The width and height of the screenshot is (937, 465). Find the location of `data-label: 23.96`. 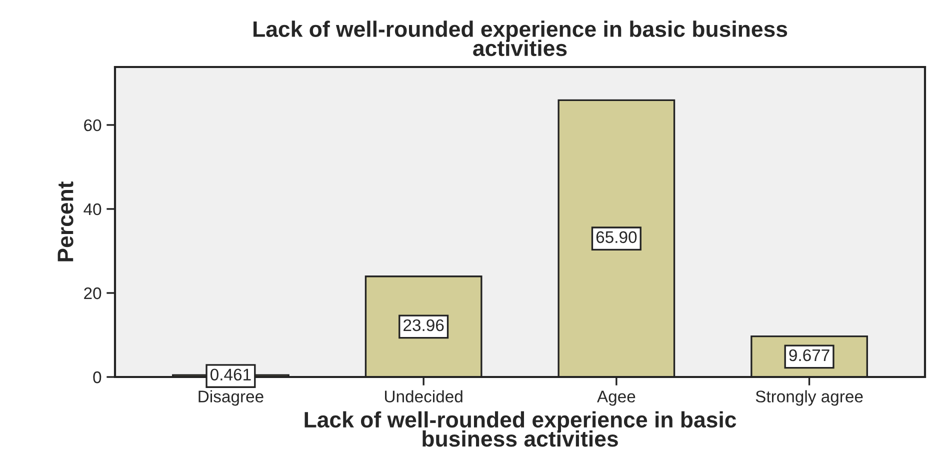

data-label: 23.96 is located at coordinates (424, 325).